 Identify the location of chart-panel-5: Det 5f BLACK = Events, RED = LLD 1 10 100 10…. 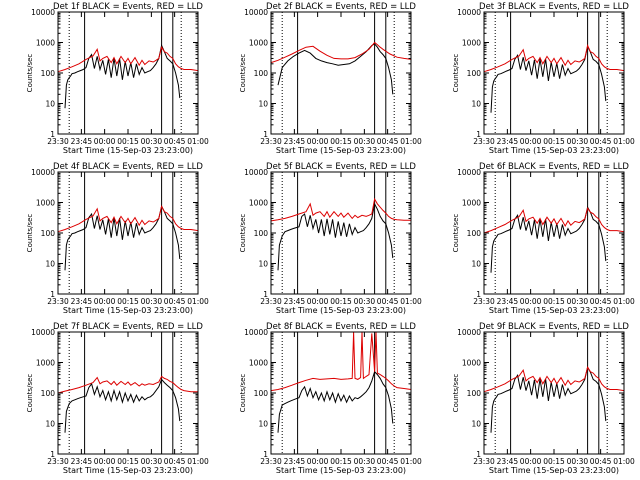
(330, 238).